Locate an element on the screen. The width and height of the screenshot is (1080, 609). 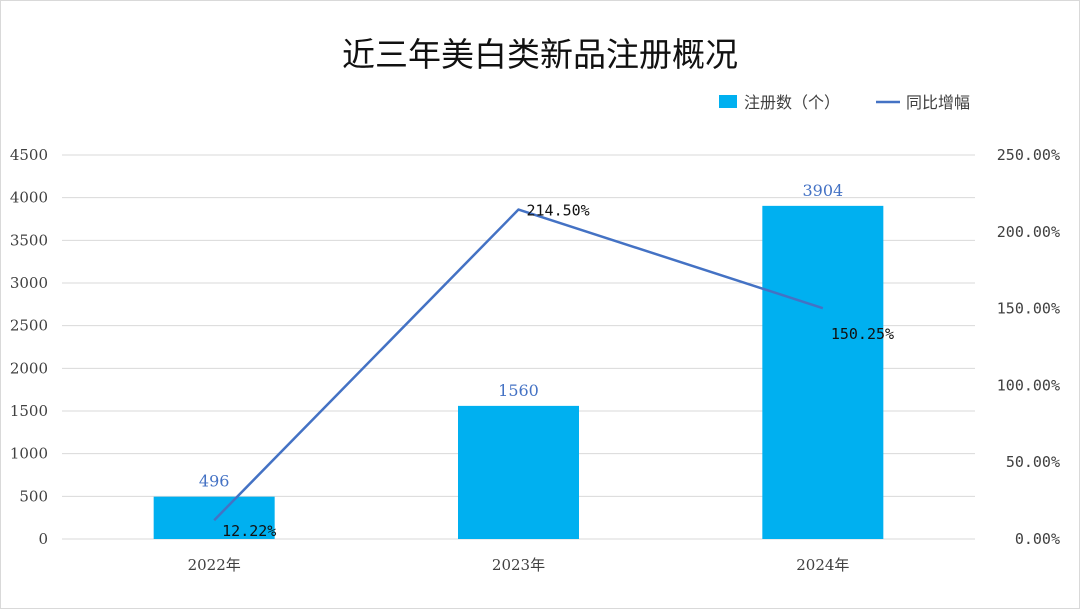
x-tick-label: 2023年 is located at coordinates (518, 565).